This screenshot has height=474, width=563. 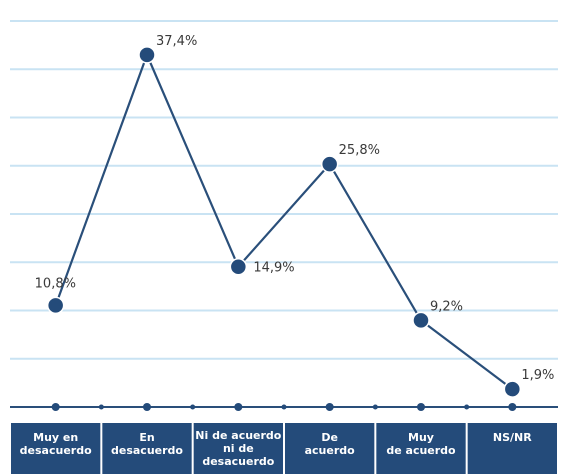 What do you see at coordinates (446, 306) in the screenshot?
I see `data-label: 9,2%` at bounding box center [446, 306].